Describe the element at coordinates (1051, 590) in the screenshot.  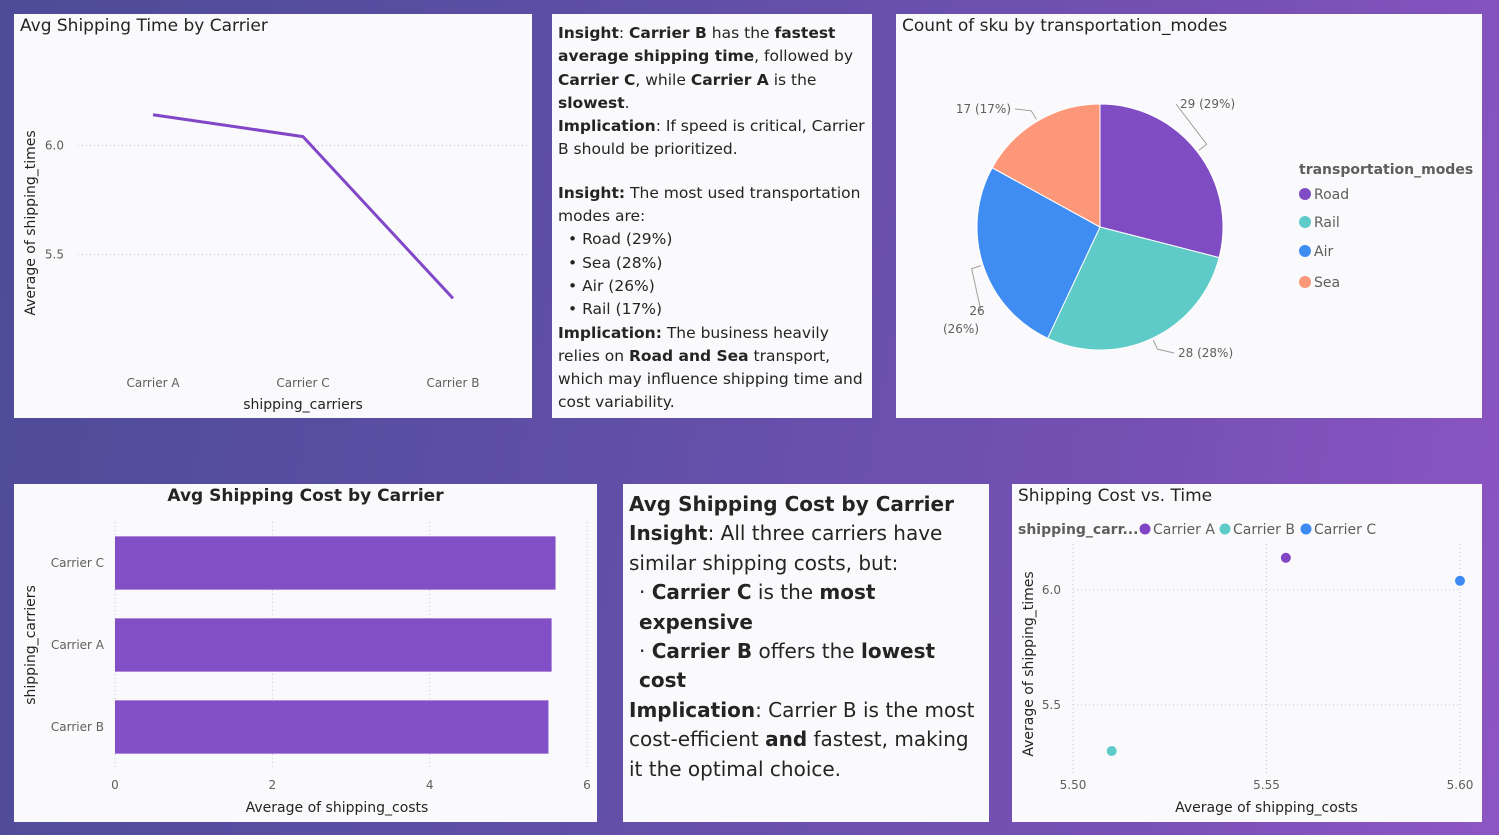
I see `y-tick-label: 6.0` at that location.